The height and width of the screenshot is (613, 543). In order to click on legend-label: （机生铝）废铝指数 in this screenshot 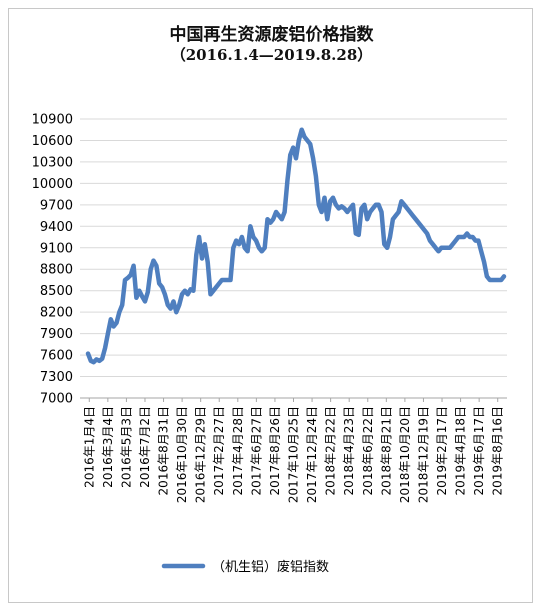, I will do `click(270, 567)`.